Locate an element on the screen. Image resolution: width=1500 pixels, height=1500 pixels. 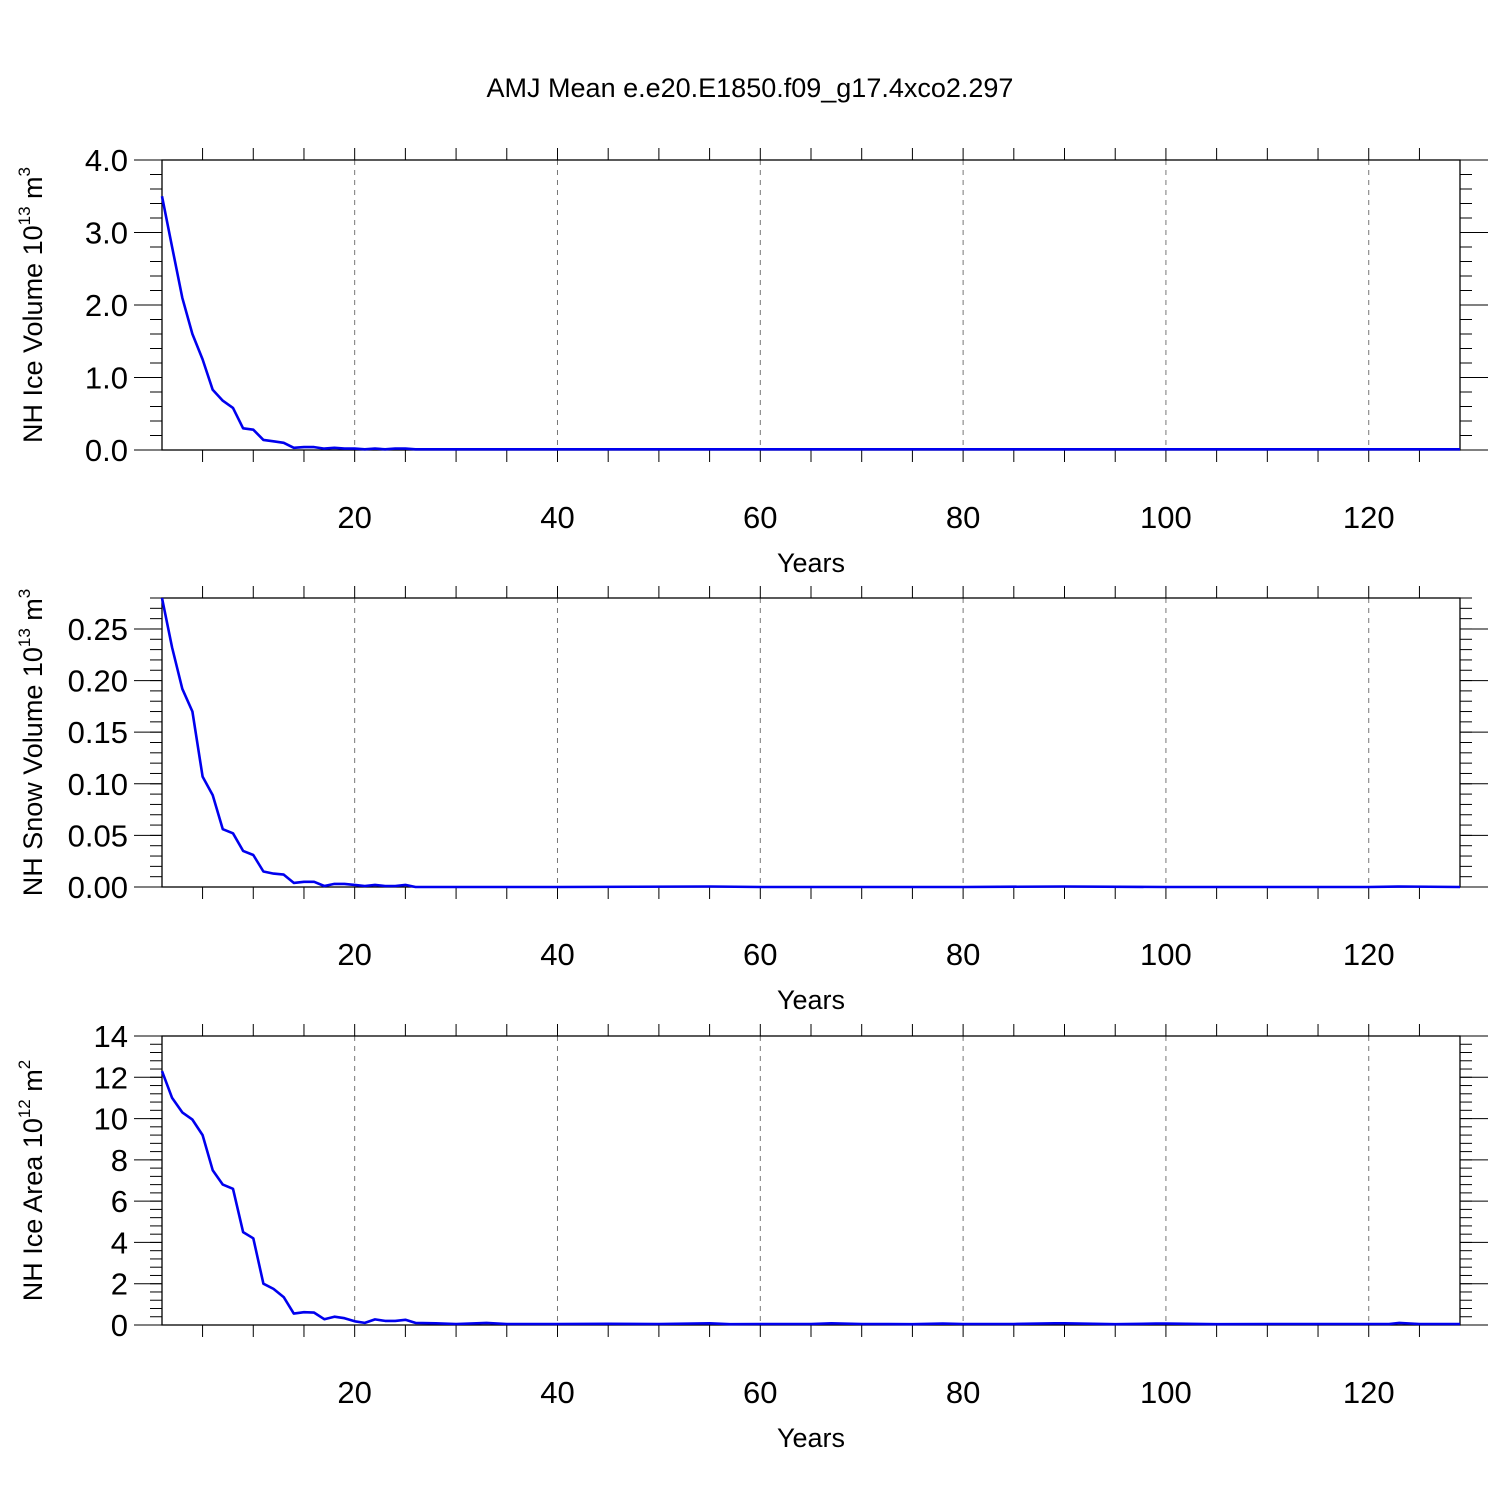
y-tick-label: 2.0 is located at coordinates (106, 305).